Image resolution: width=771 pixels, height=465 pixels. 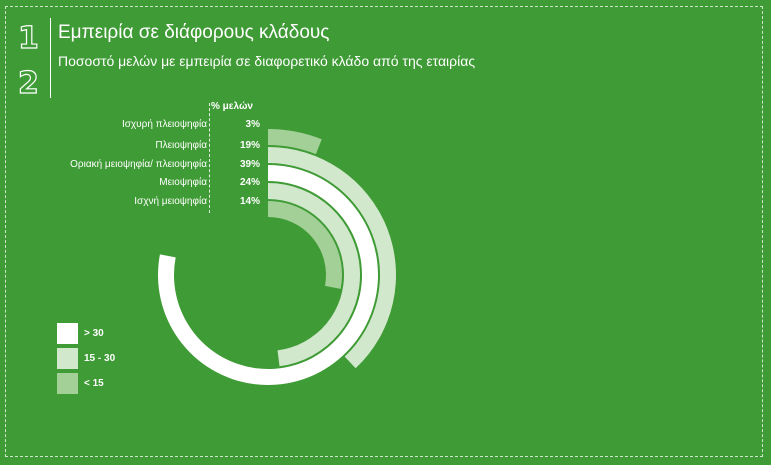 What do you see at coordinates (232, 106) in the screenshot?
I see `column-header: % μελών` at bounding box center [232, 106].